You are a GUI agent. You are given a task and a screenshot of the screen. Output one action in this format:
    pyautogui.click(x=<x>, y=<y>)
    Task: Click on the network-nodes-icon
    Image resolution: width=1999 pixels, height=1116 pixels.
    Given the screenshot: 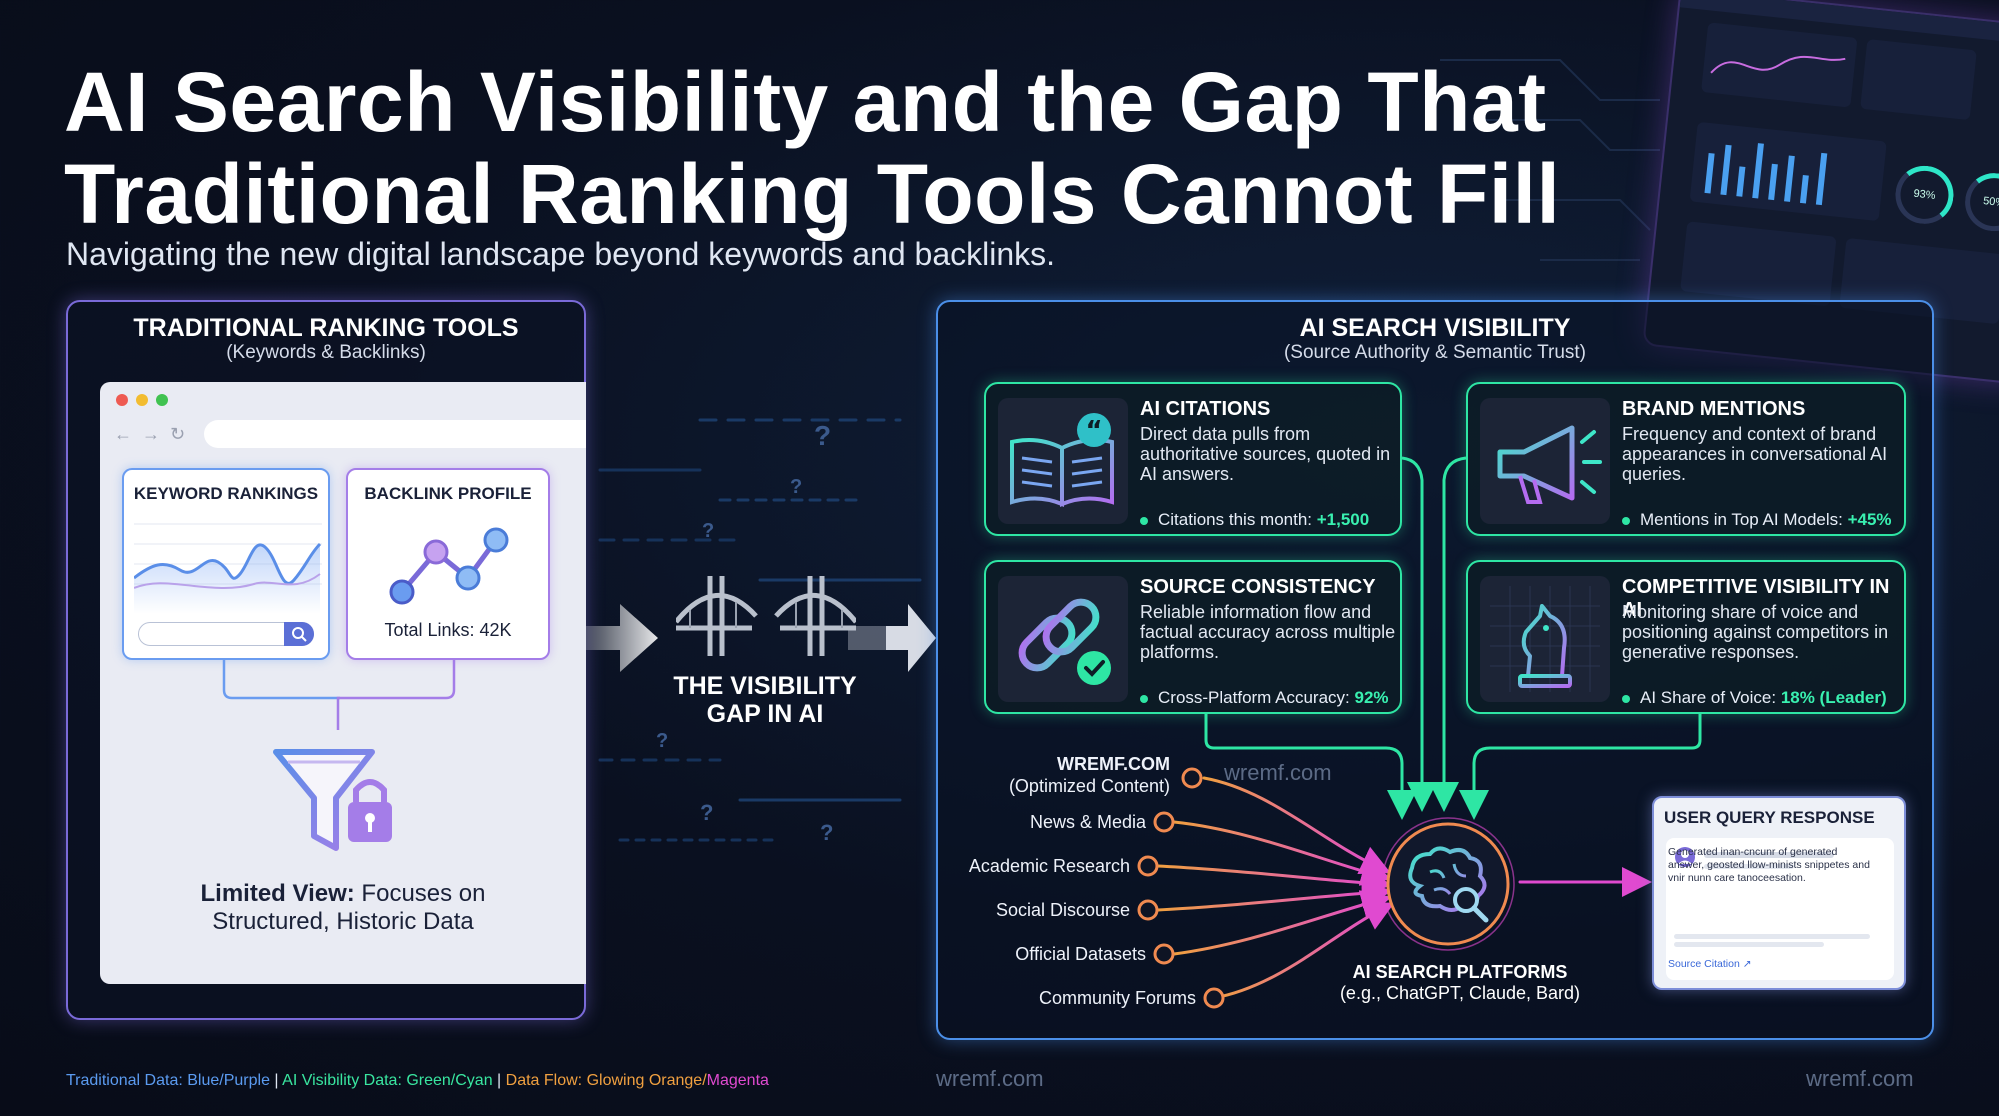 What is the action you would take?
    pyautogui.click(x=449, y=566)
    